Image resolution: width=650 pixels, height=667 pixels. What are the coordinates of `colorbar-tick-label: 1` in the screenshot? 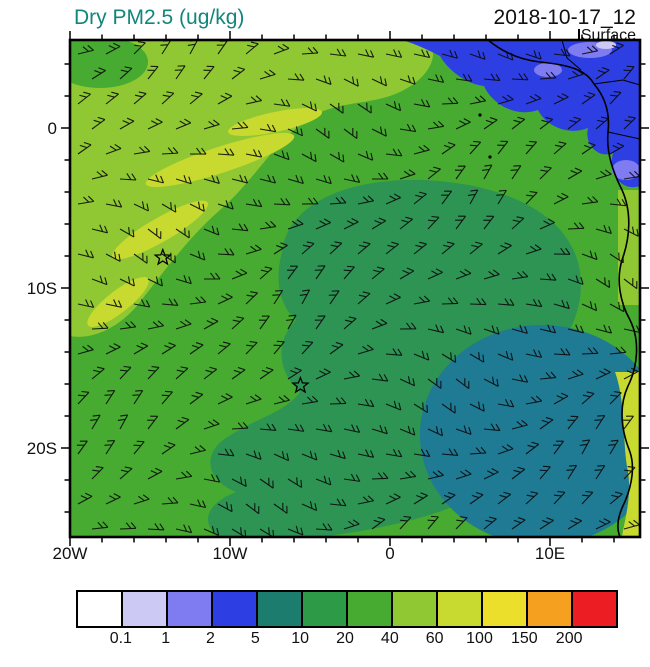 It's located at (166, 638).